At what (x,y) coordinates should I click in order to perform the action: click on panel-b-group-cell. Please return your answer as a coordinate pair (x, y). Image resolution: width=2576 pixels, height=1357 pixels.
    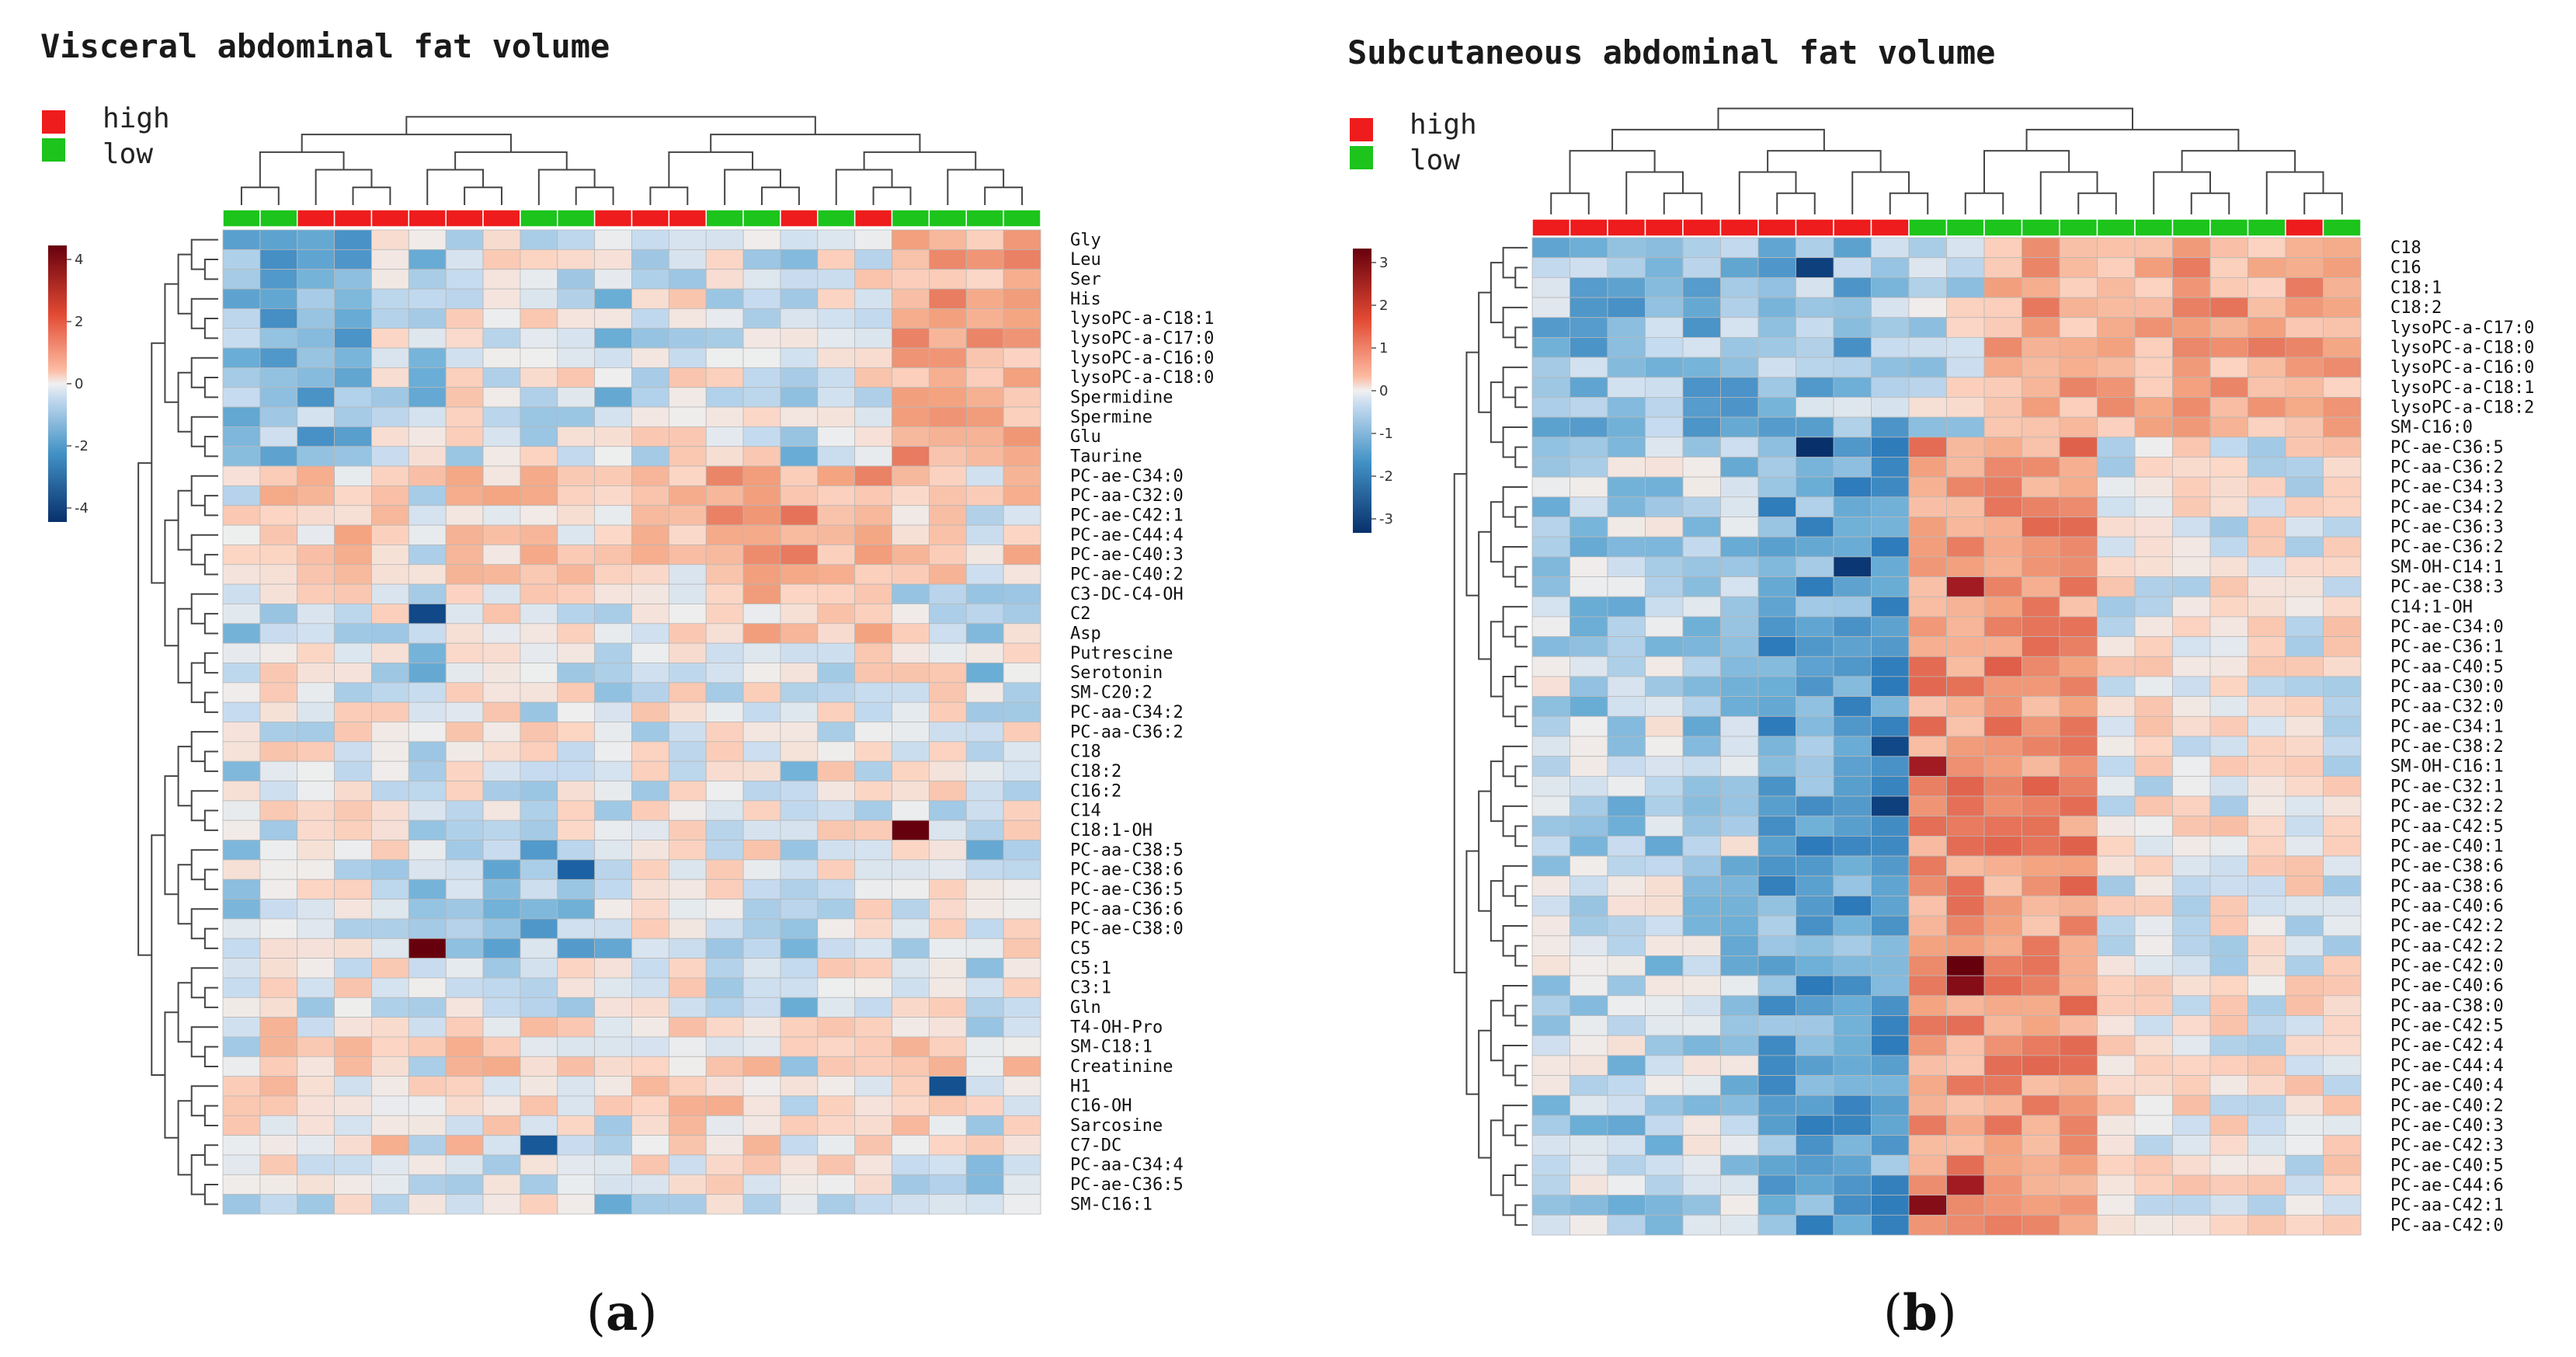
    Looking at the image, I should click on (2304, 227).